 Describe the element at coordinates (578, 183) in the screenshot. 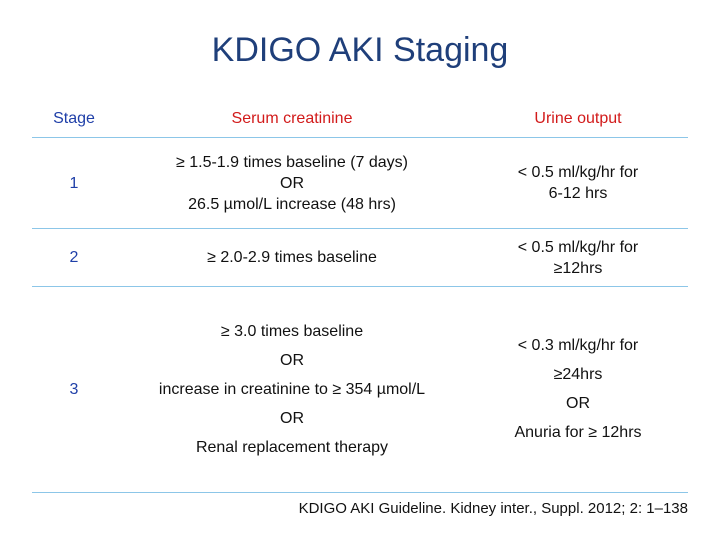

I see `urine-criteria: < 0.5 ml/kg/hr for 6-12 hrs` at that location.